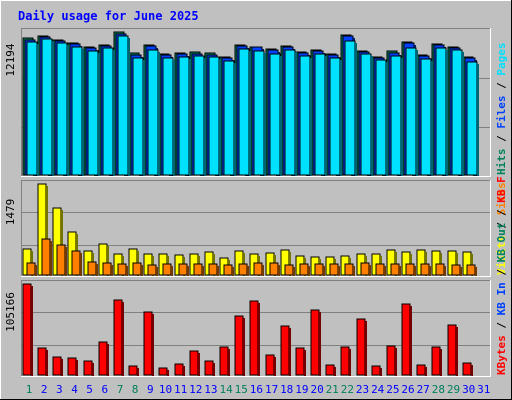  Describe the element at coordinates (150, 389) in the screenshot. I see `day-label-9: 9` at that location.